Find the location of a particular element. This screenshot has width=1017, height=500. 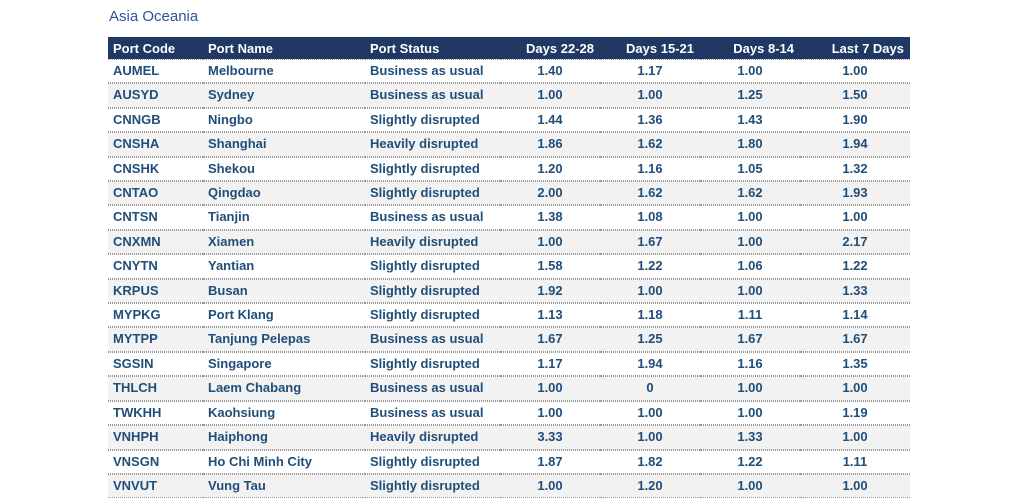

cell-port-code: CNSHA is located at coordinates (155, 144).